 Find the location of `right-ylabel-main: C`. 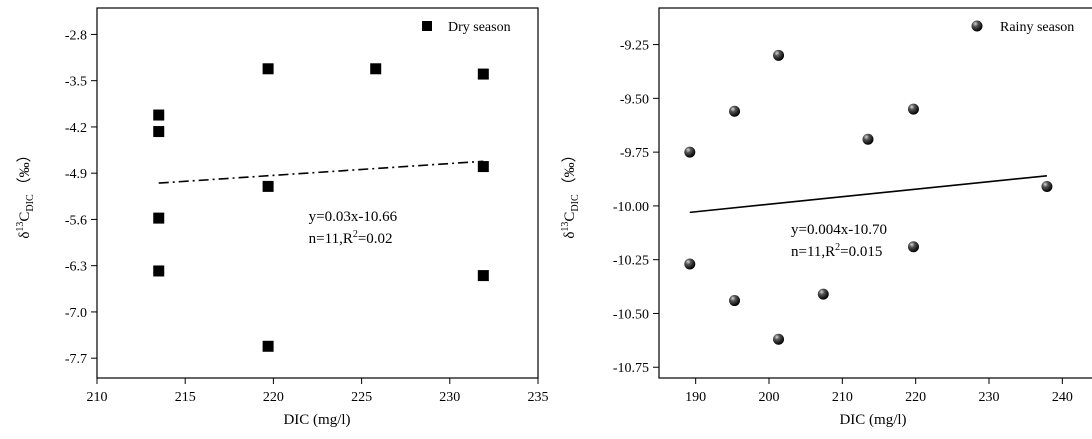

right-ylabel-main: C is located at coordinates (570, 217).